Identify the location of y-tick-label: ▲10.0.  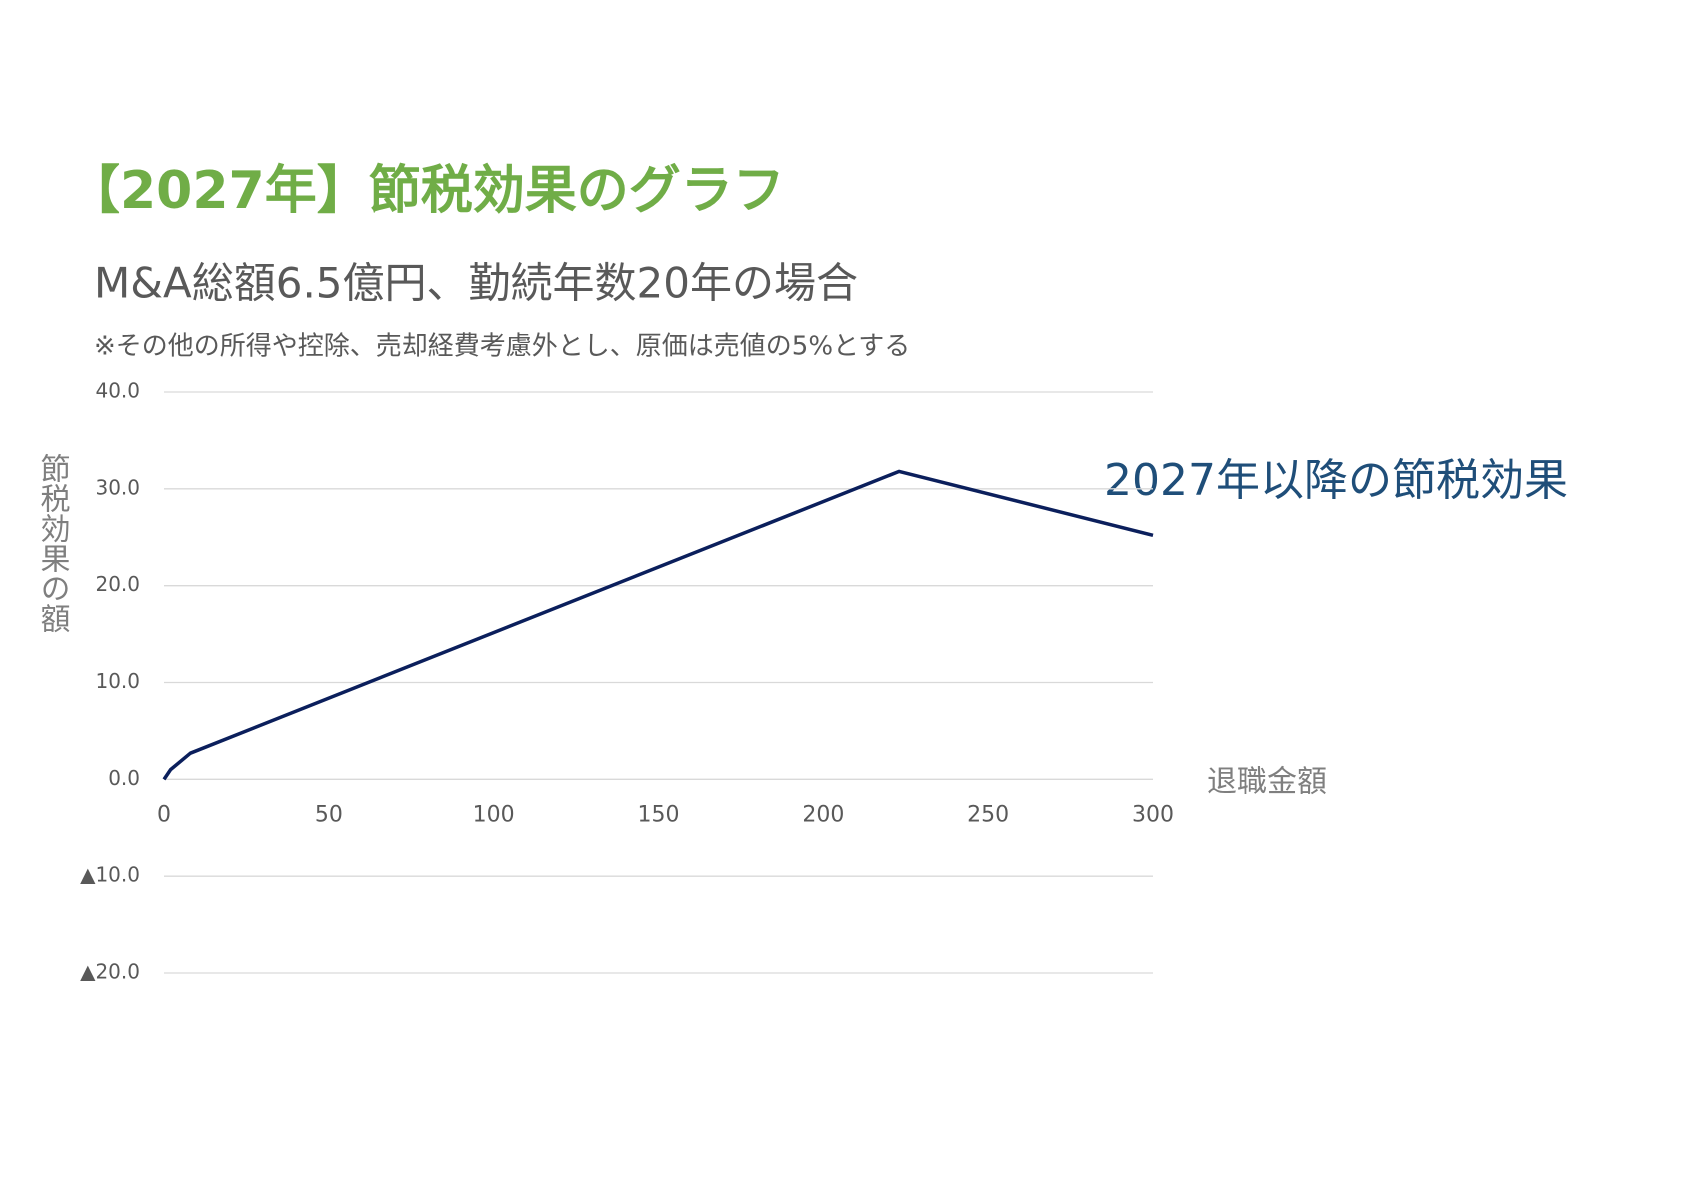
(110, 875).